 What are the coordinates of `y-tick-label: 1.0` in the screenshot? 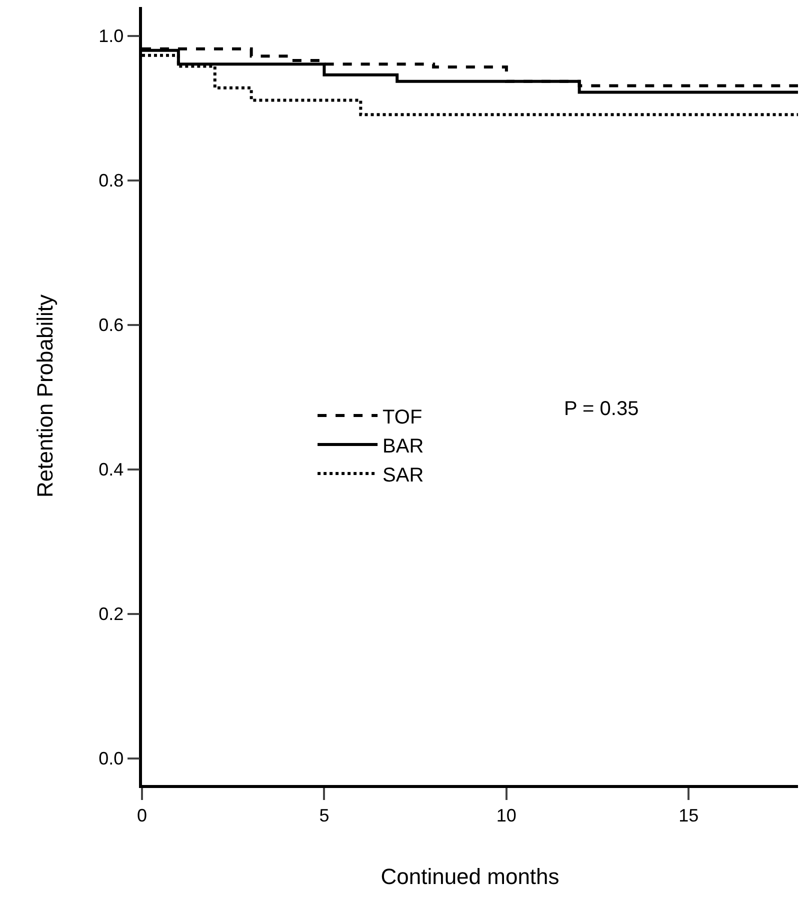 It's located at (111, 36).